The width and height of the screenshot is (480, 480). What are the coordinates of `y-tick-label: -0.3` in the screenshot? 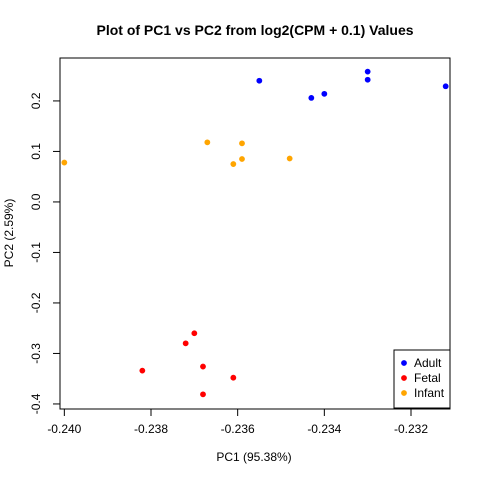 It's located at (36, 353).